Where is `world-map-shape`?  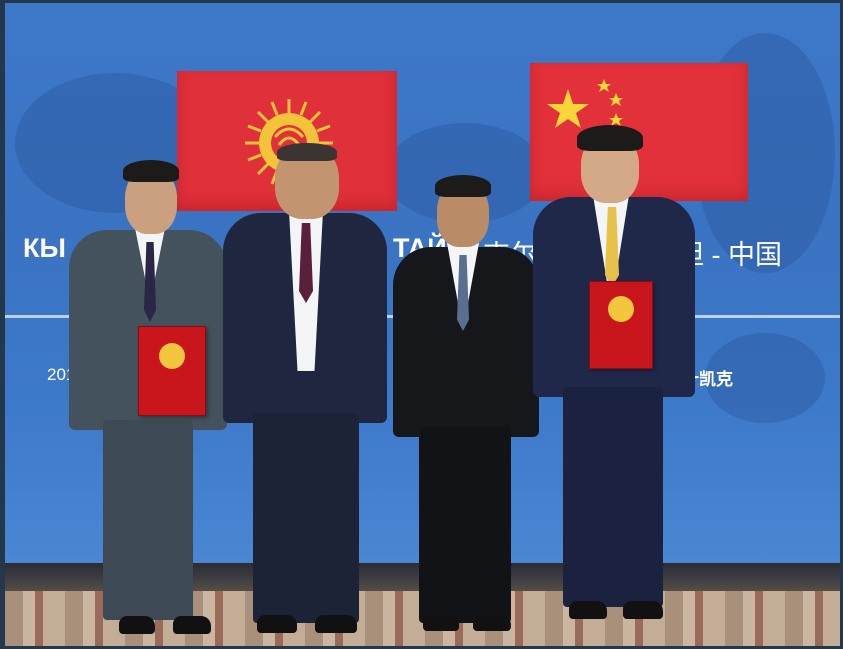
world-map-shape is located at coordinates (765, 378).